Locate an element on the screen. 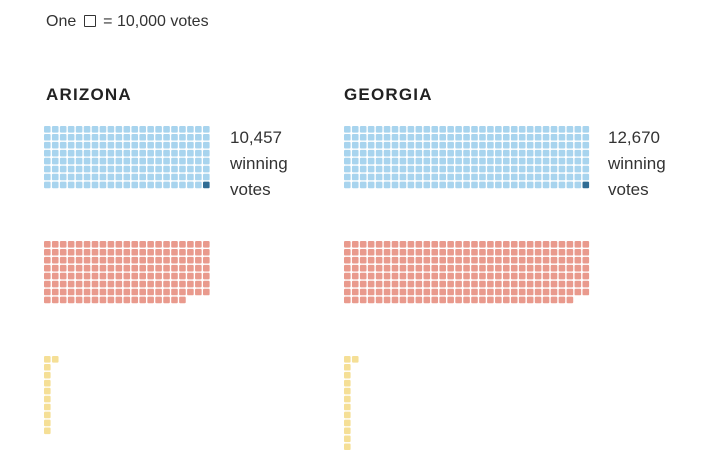 The width and height of the screenshot is (702, 468). annotation-line2: votes is located at coordinates (250, 189).